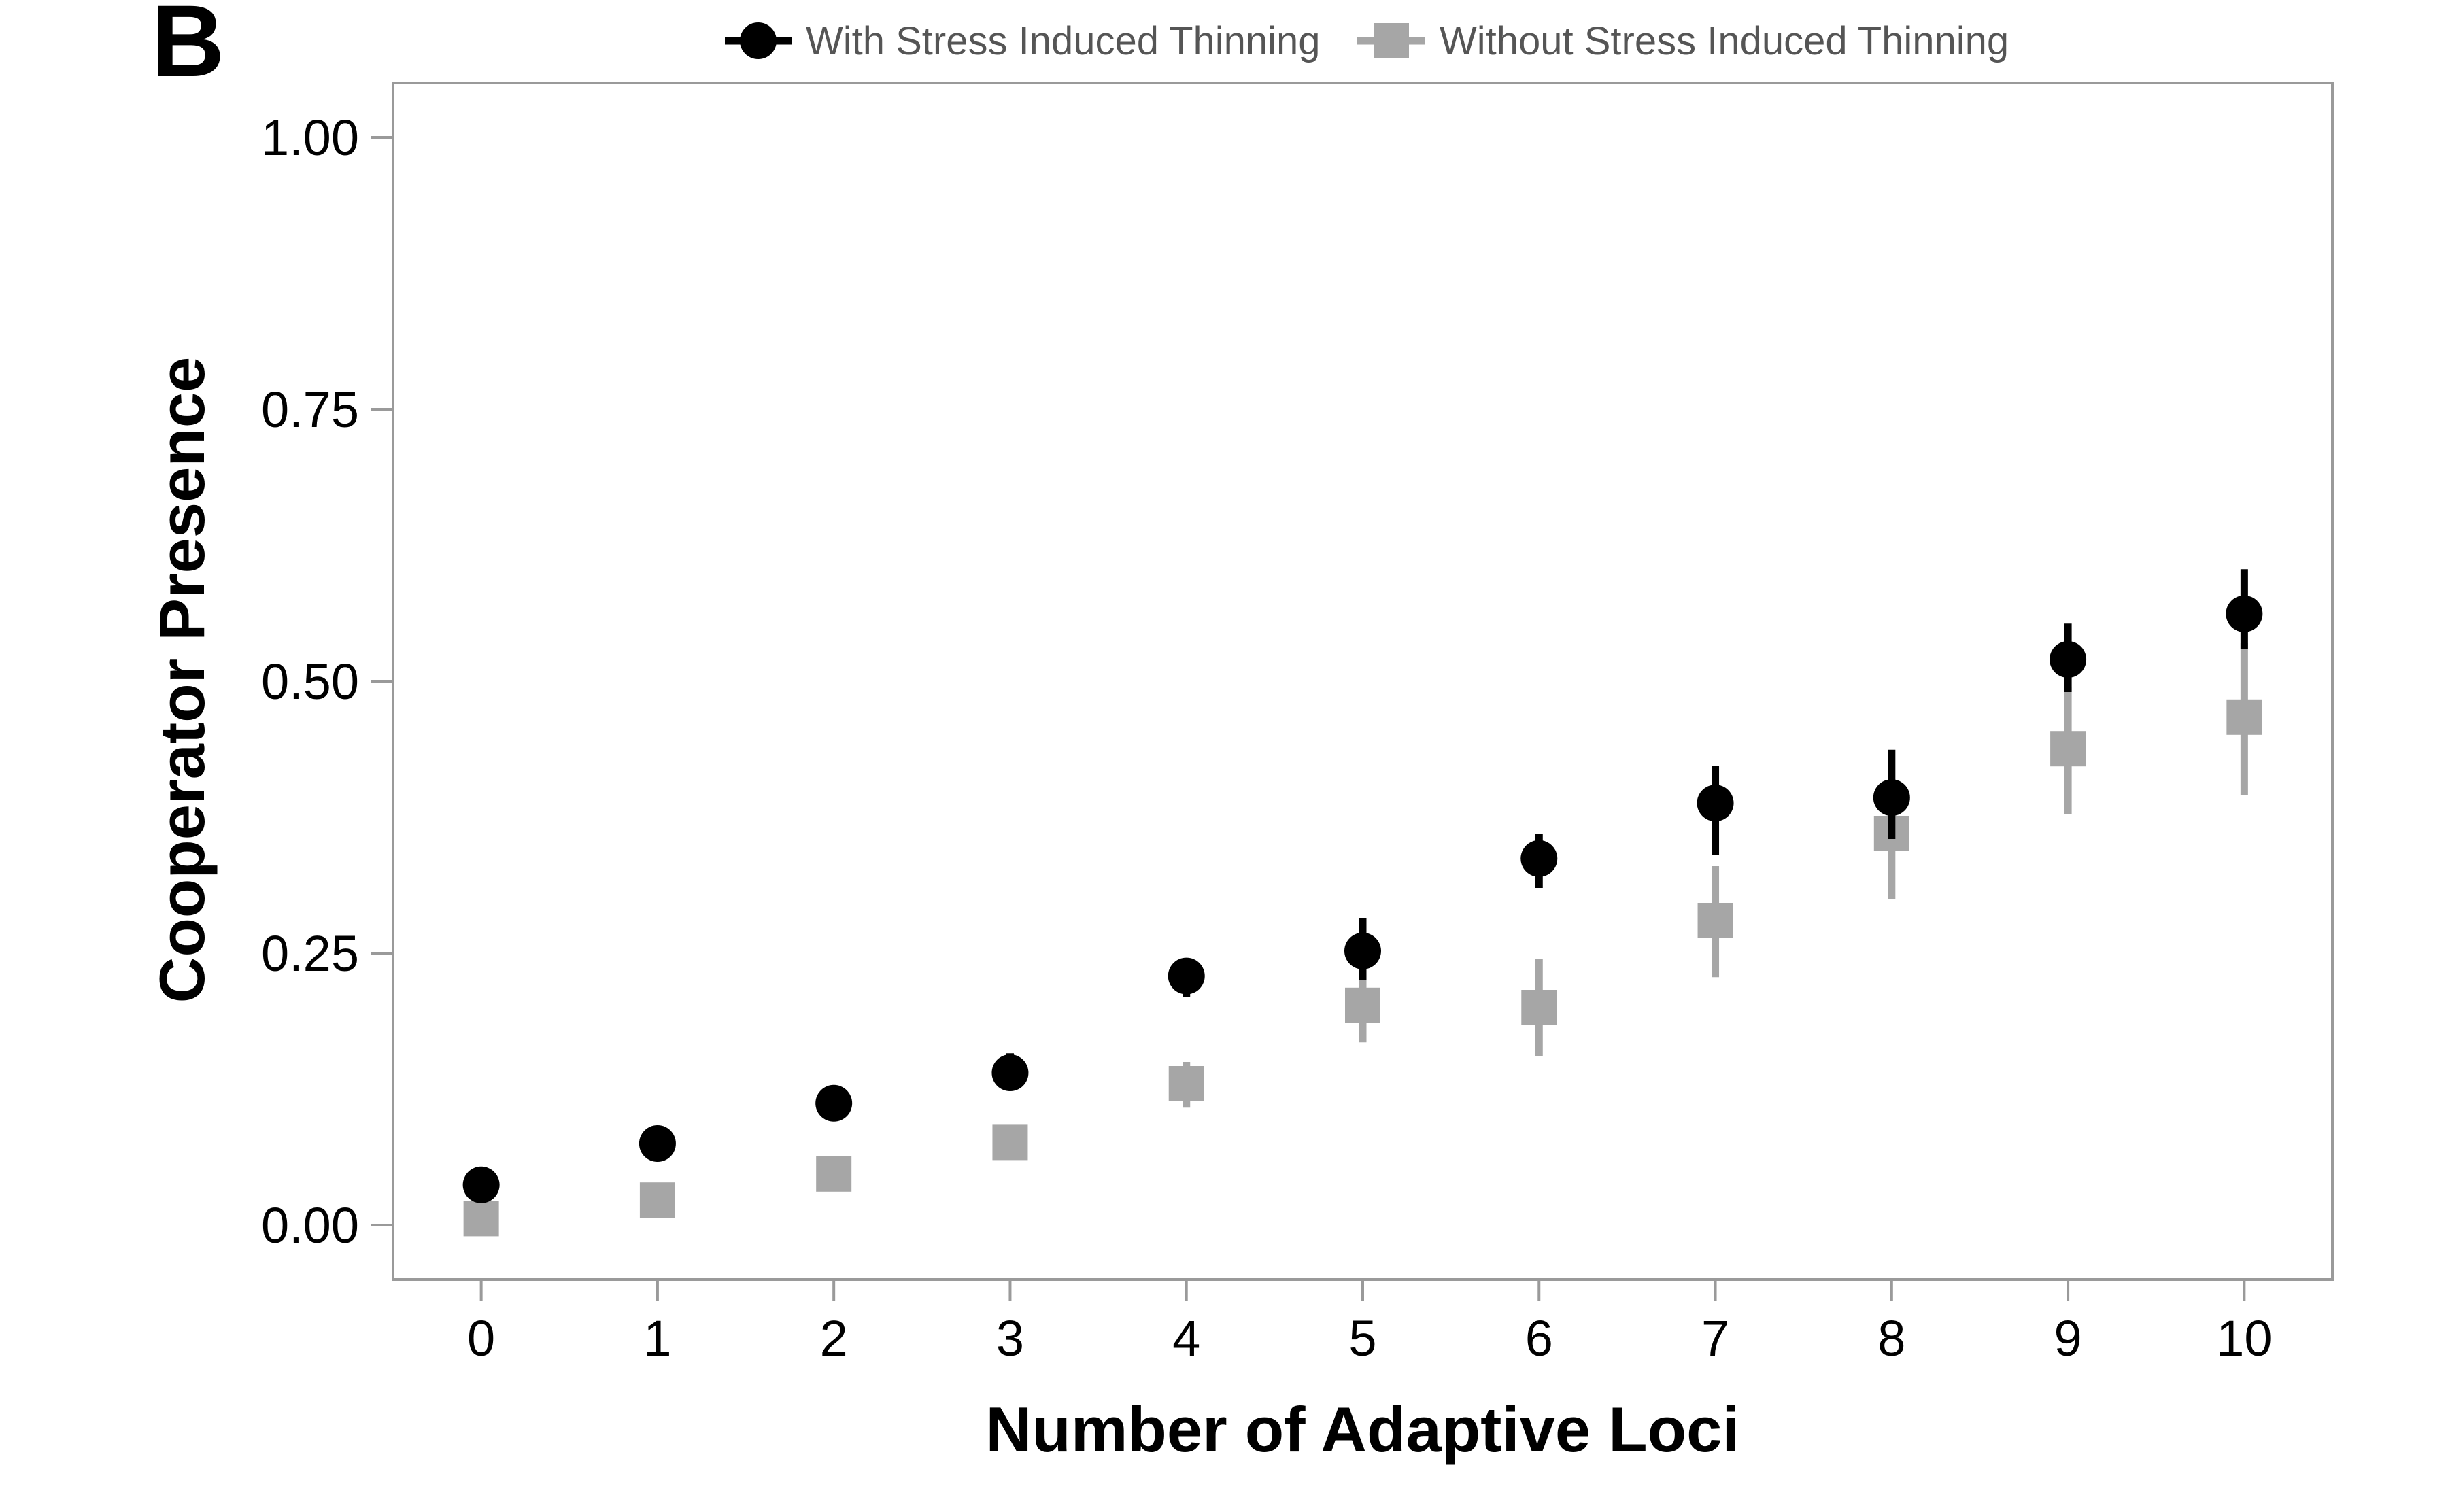 This screenshot has height=1512, width=2448. Describe the element at coordinates (310, 409) in the screenshot. I see `y-tick-label: 0.75` at that location.